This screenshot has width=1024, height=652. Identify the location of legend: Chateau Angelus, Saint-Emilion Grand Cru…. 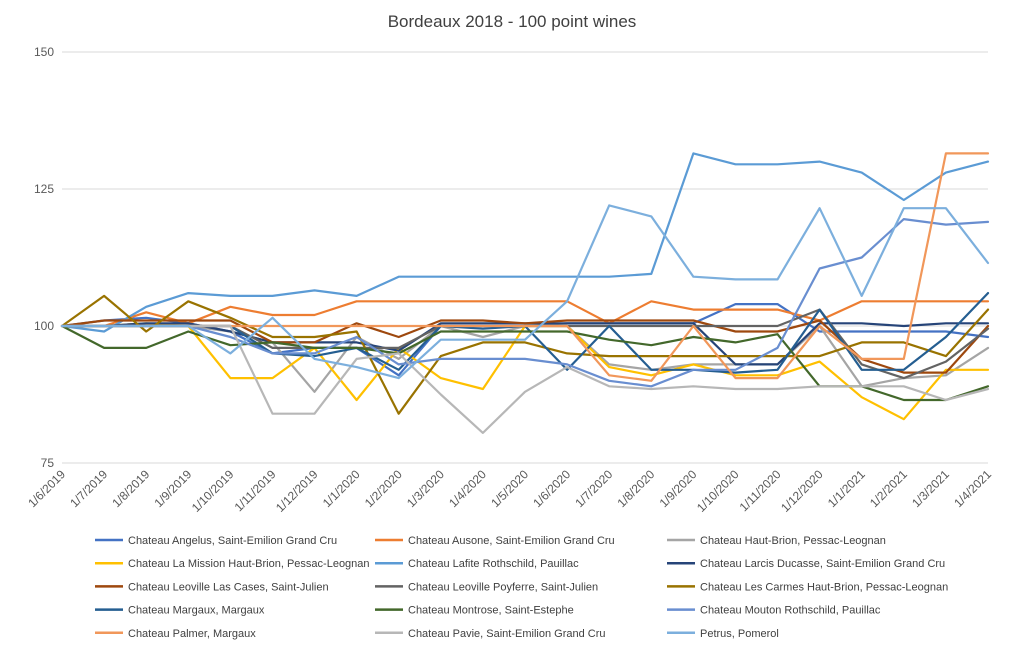
(521, 587).